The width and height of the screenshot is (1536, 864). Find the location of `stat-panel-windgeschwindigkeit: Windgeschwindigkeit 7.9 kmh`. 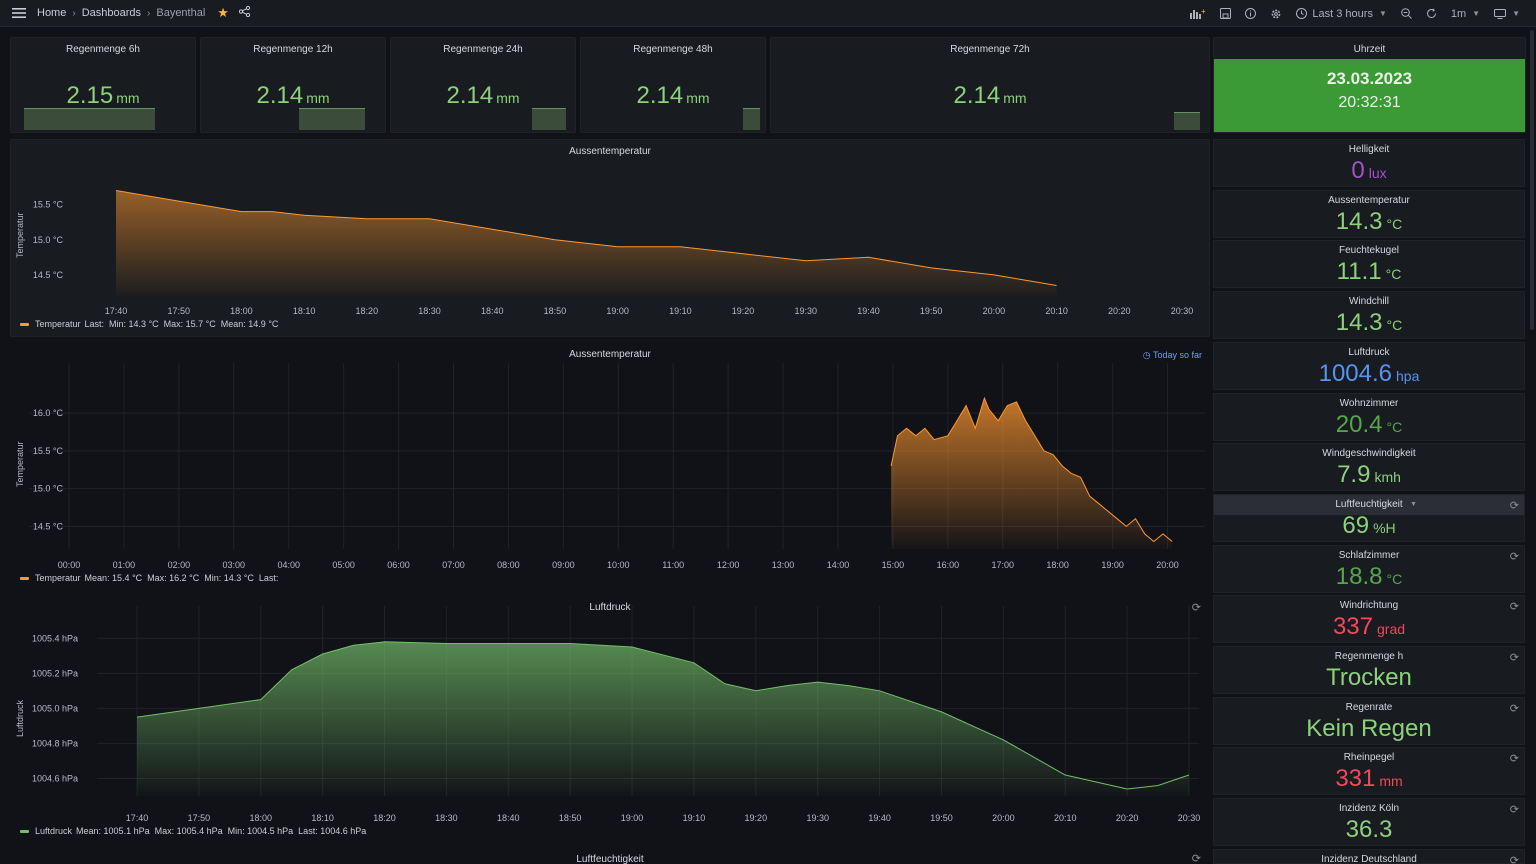

stat-panel-windgeschwindigkeit: Windgeschwindigkeit 7.9 kmh is located at coordinates (1369, 467).